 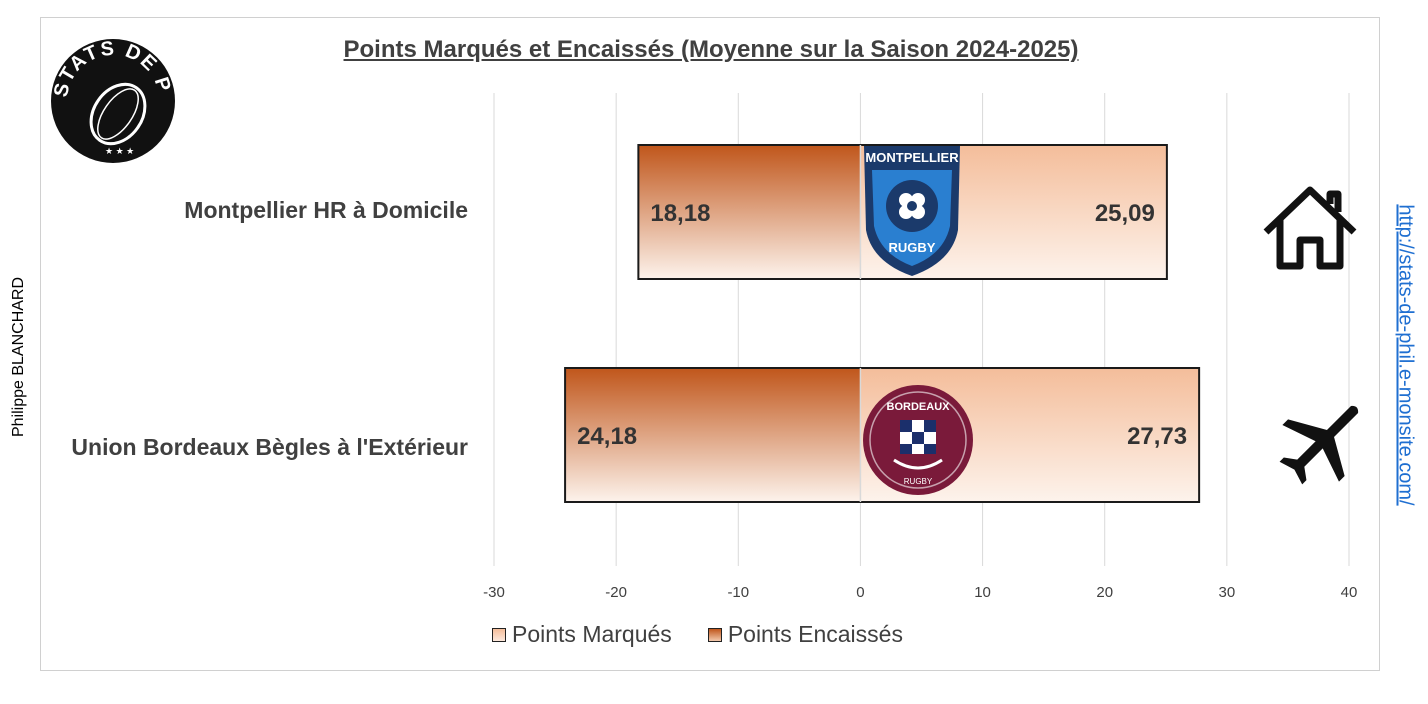 I want to click on data-label-marques-0: 25,09, so click(x=1125, y=213).